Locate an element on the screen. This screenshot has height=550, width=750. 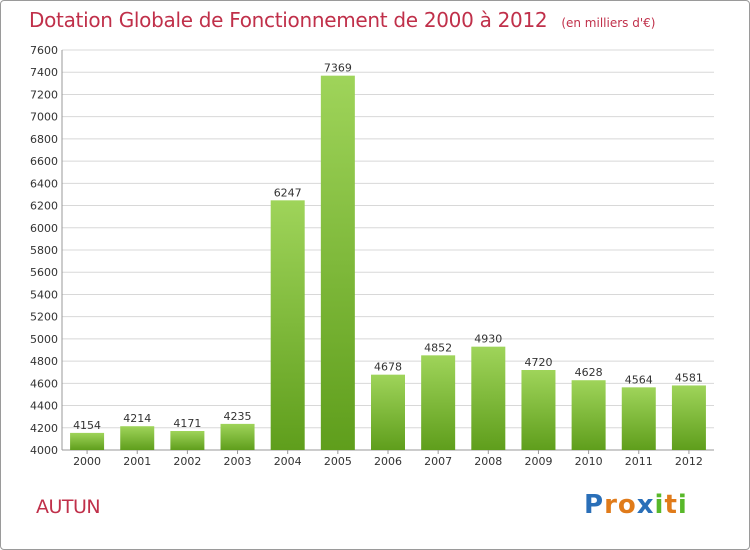
bar-value-label: 4852 is located at coordinates (438, 347).